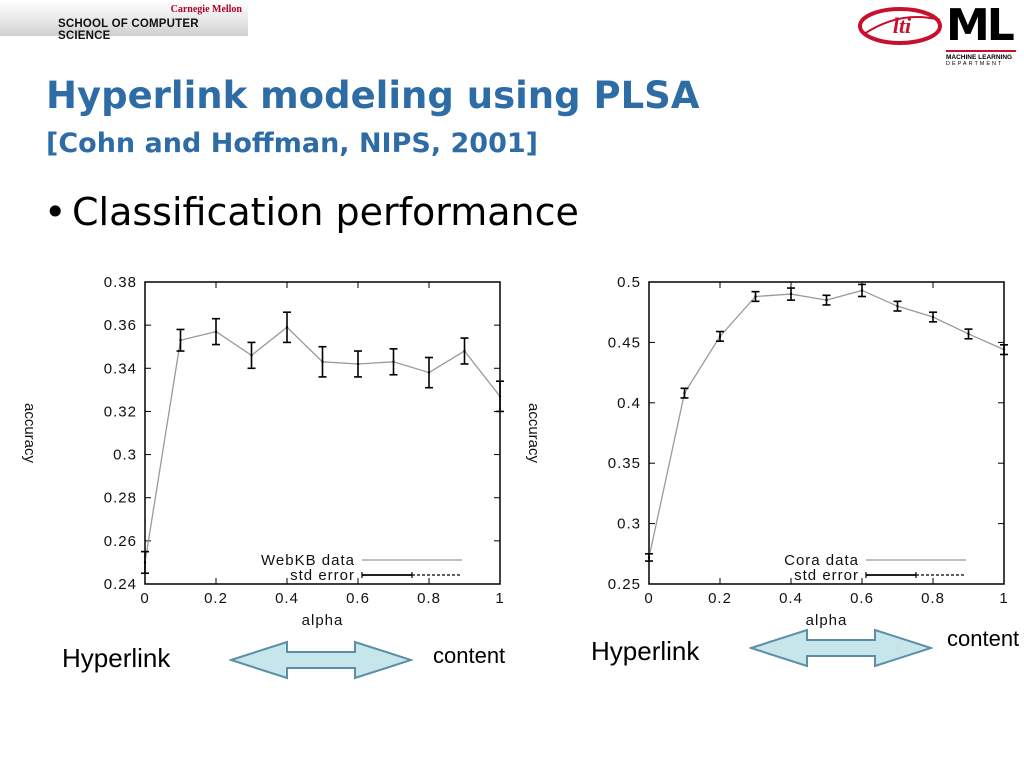 The width and height of the screenshot is (1024, 768). What do you see at coordinates (287, 598) in the screenshot?
I see `webkb-xtick-label: 0.4` at bounding box center [287, 598].